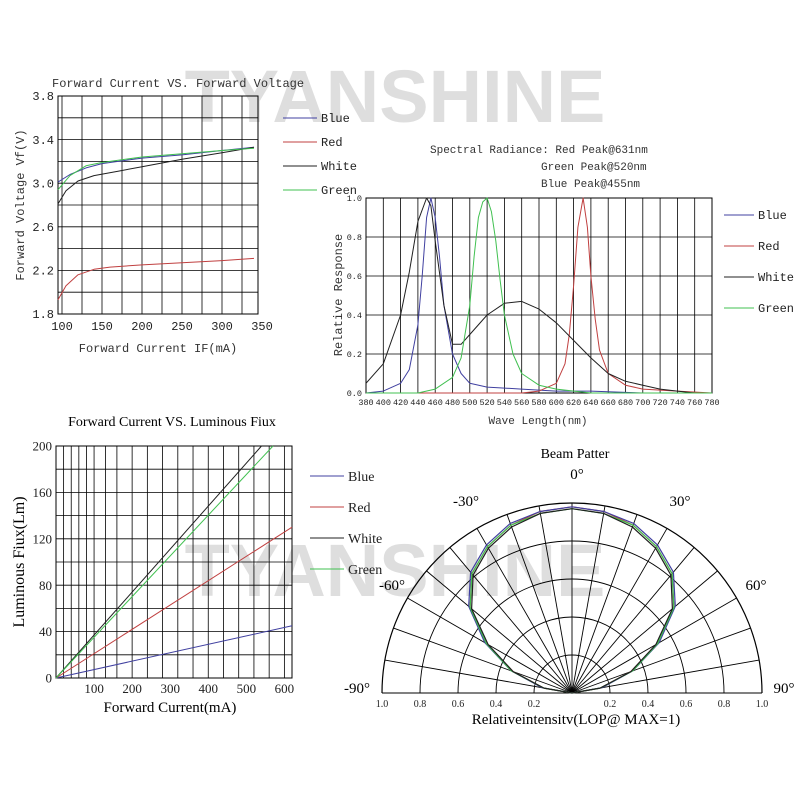  What do you see at coordinates (594, 168) in the screenshot?
I see `annotation-green-peak: Green Peak@520nm` at bounding box center [594, 168].